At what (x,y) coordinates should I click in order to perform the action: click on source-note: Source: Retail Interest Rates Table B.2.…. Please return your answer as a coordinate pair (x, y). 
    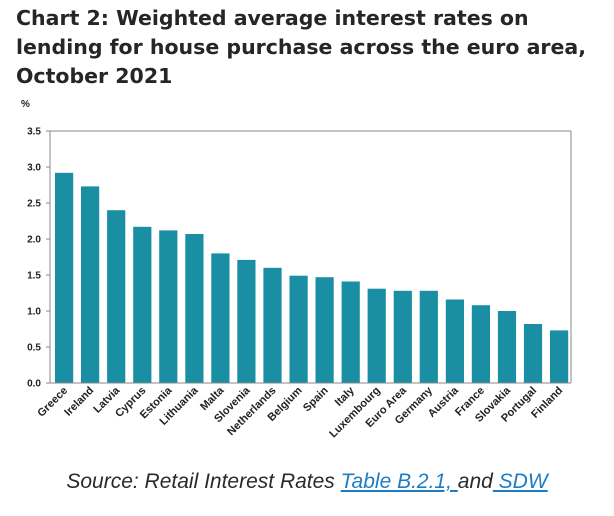
    Looking at the image, I should click on (307, 482).